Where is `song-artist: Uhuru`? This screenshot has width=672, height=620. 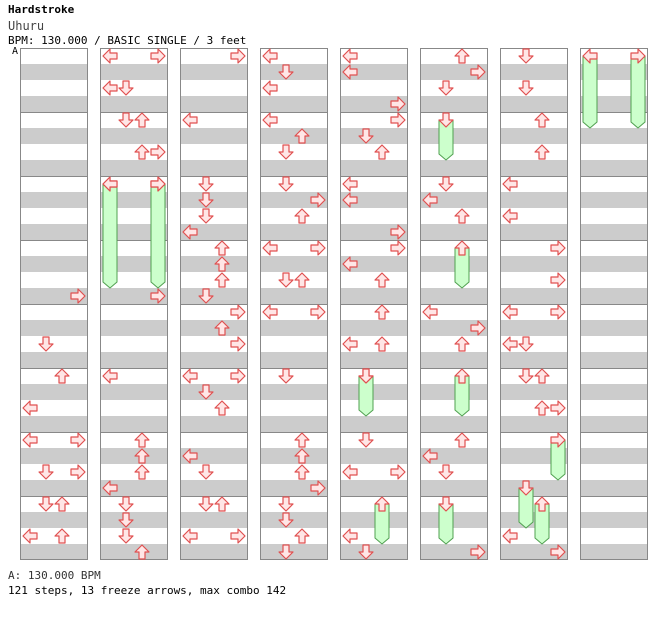
song-artist: Uhuru is located at coordinates (26, 26).